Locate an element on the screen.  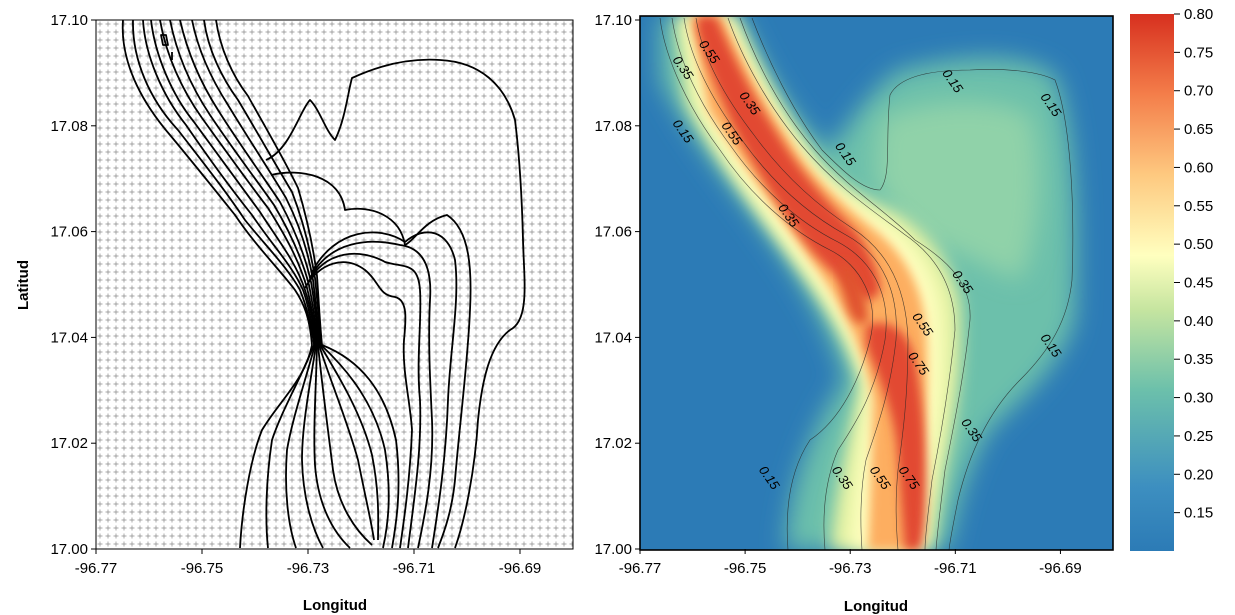
left-y-axis: 17.00 17.02 17.04 17.06 17.08 17.10 is located at coordinates (73, 285).